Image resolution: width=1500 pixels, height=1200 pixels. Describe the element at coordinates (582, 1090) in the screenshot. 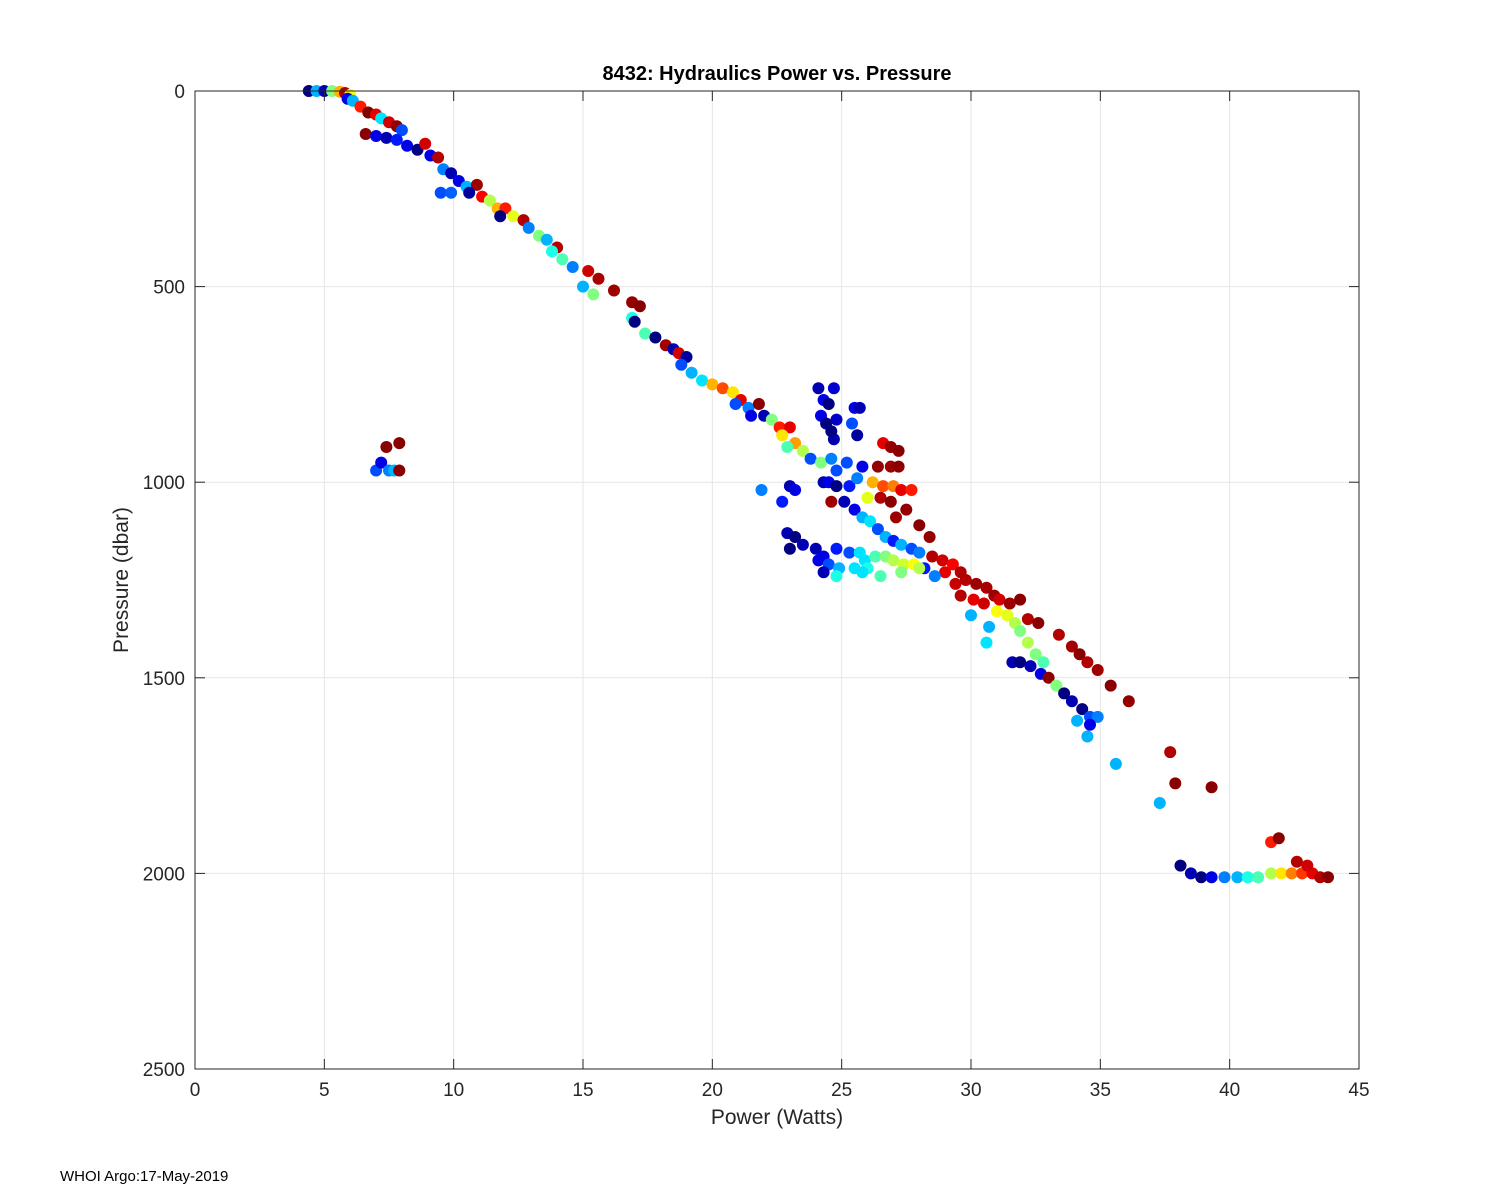

I see `x-tick-label: 15` at that location.